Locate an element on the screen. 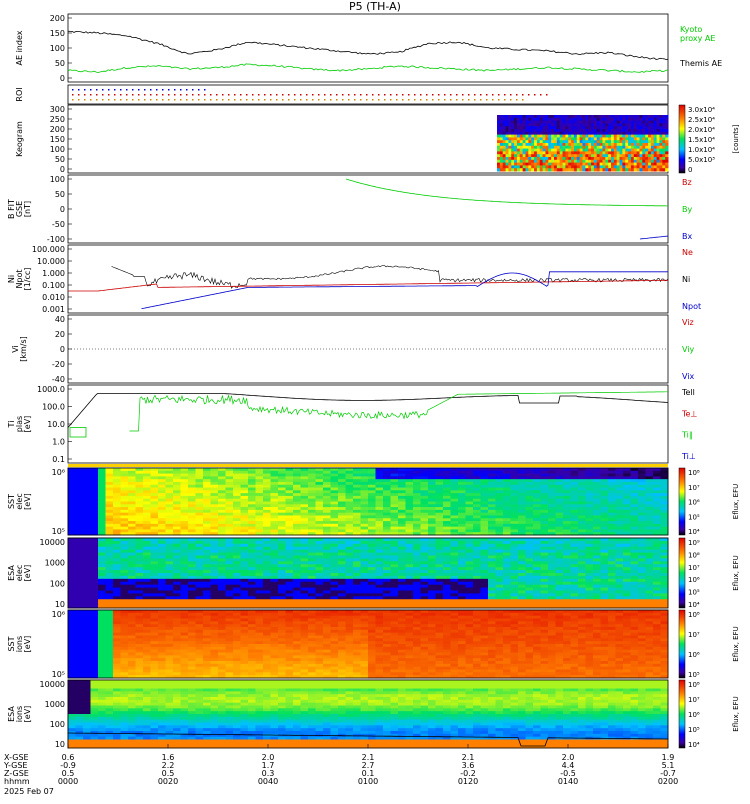  y-axis-label: [eV] is located at coordinates (27, 424).